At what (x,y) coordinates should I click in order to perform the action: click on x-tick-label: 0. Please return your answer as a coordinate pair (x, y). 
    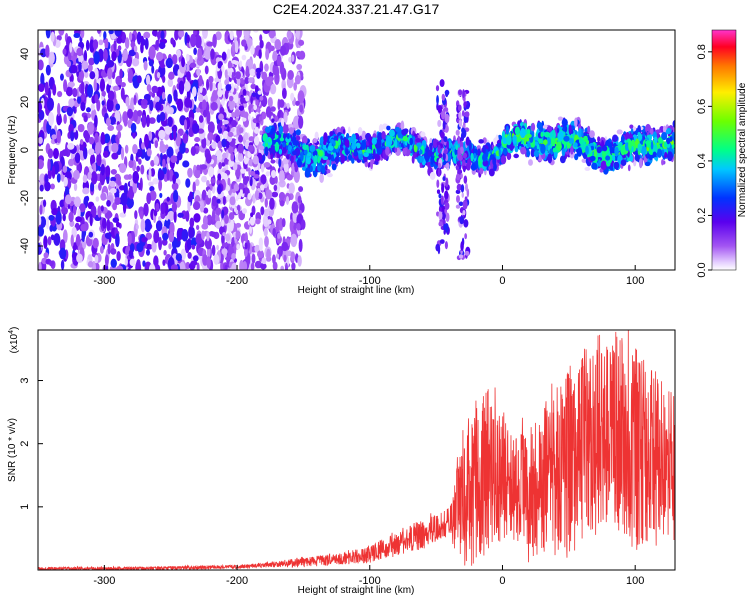
    Looking at the image, I should click on (502, 581).